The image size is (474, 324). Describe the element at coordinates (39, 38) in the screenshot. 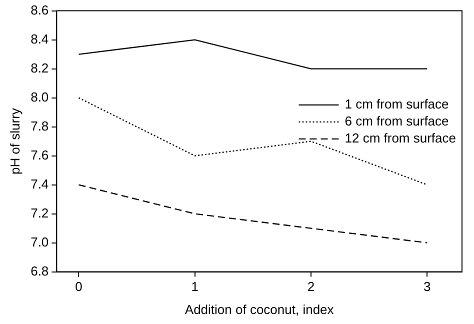

I see `y-tick-label: 8.4` at that location.